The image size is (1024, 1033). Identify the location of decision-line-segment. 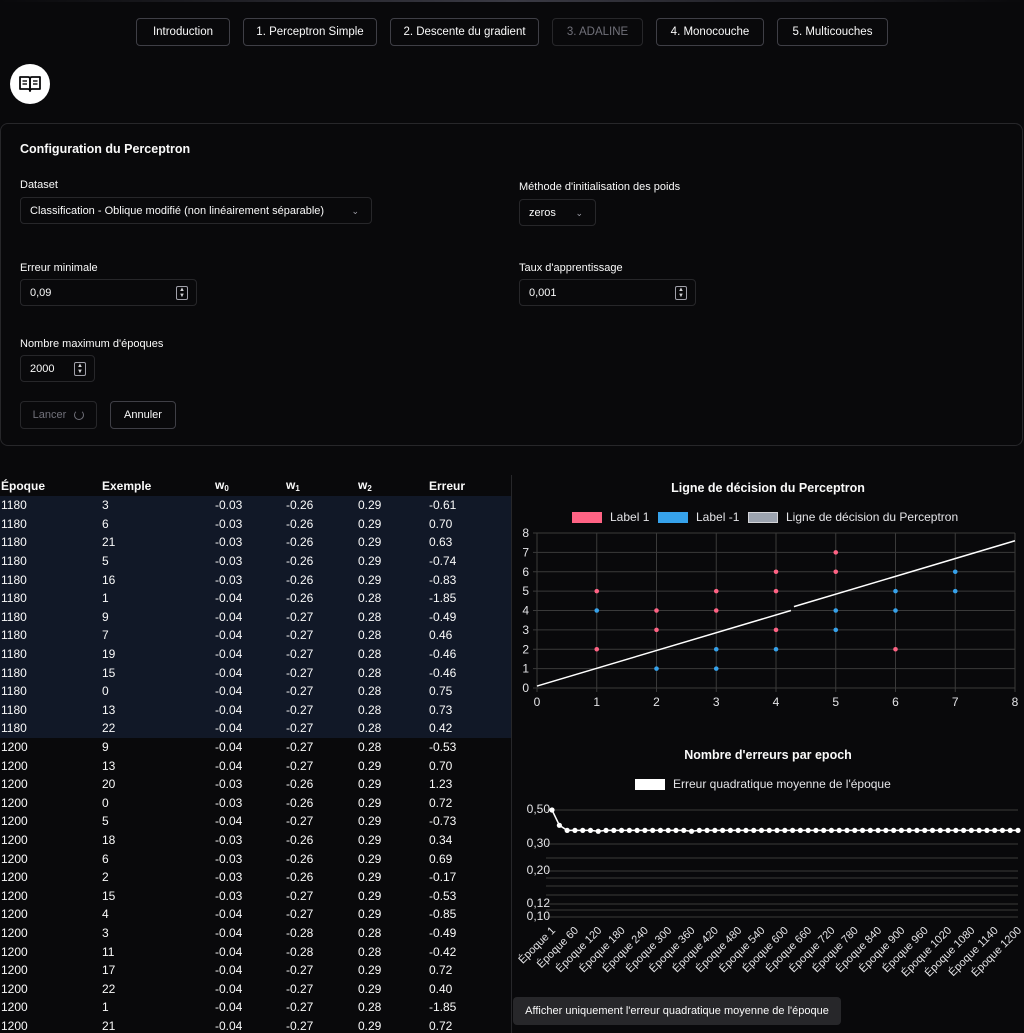
(904, 574).